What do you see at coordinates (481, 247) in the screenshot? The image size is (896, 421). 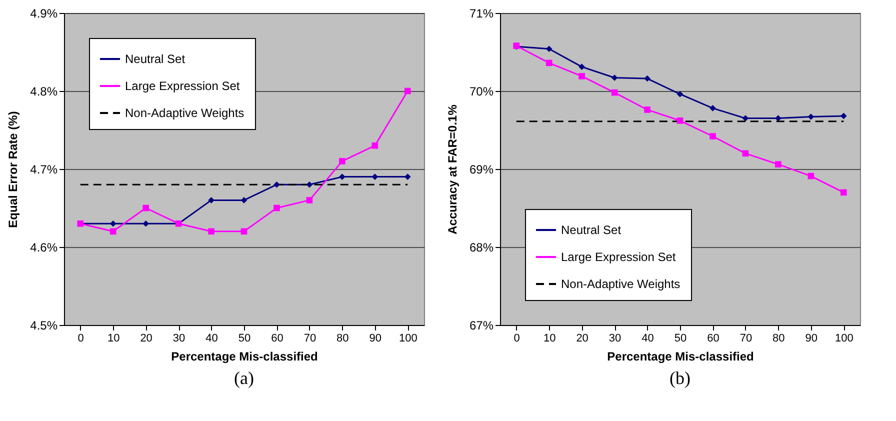 I see `y-tick-label: 68%` at bounding box center [481, 247].